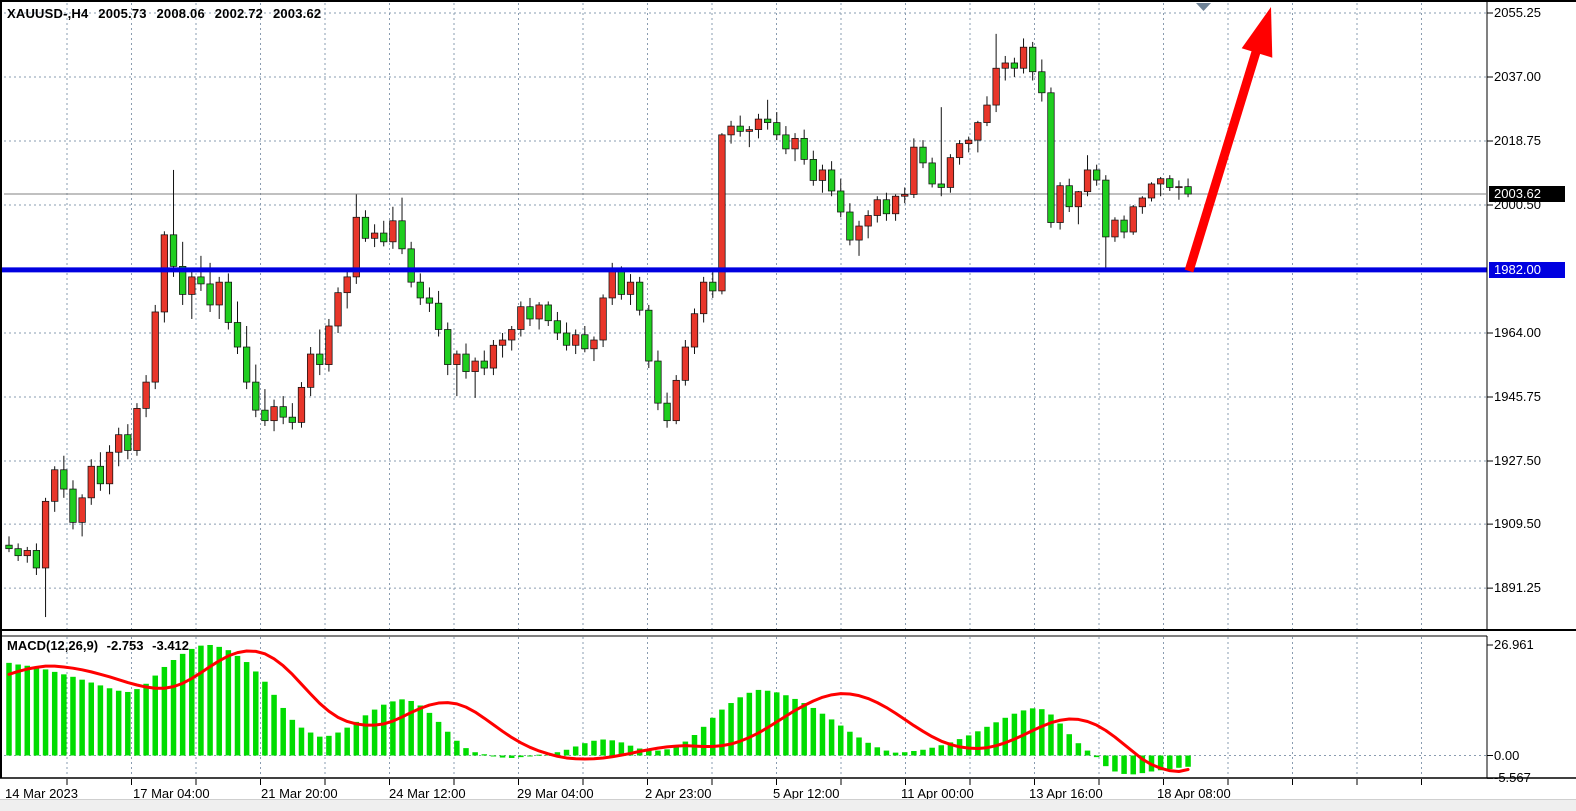 The image size is (1576, 811). Describe the element at coordinates (1257, 32) in the screenshot. I see `trend-arrow-head` at that location.